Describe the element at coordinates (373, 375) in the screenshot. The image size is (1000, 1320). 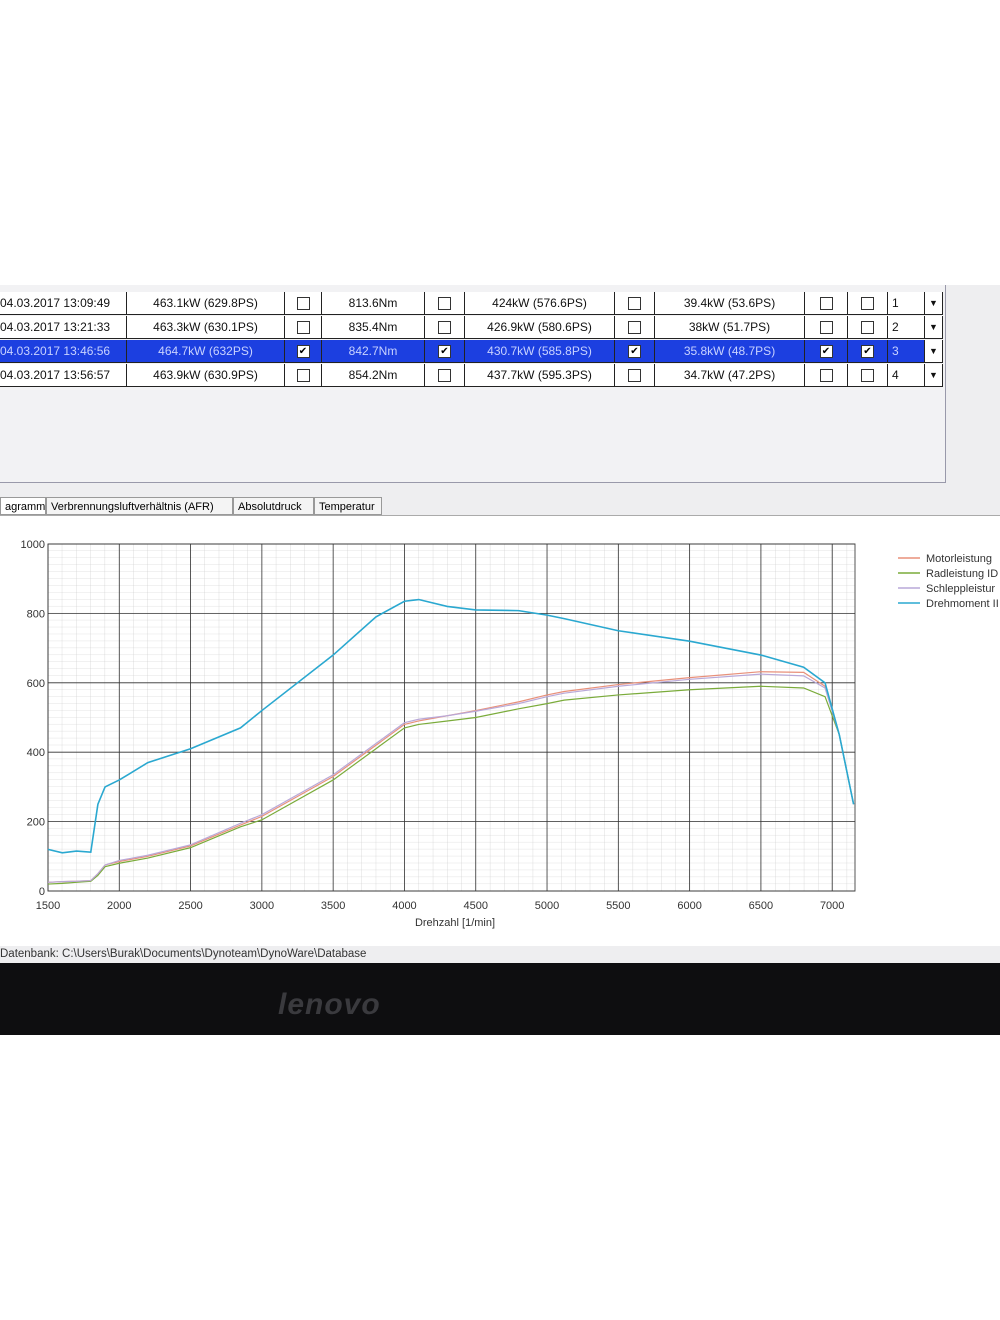
I see `table-cell: 854.2Nm` at that location.